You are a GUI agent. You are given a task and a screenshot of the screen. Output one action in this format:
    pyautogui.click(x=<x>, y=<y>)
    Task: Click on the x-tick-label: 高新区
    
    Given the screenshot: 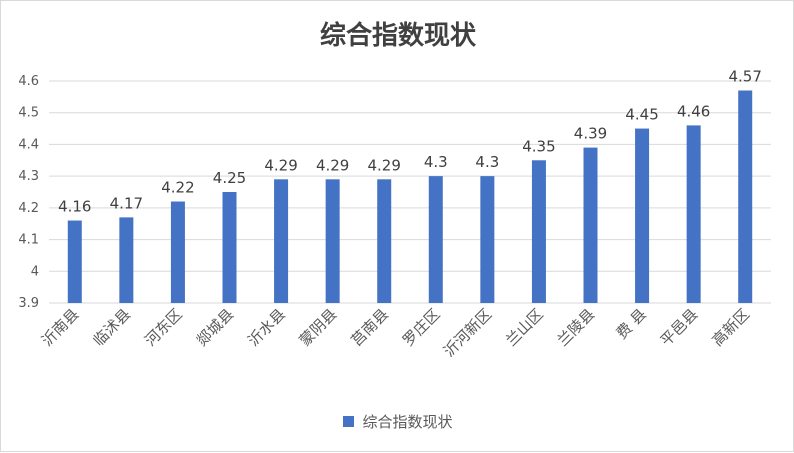 What is the action you would take?
    pyautogui.click(x=730, y=327)
    